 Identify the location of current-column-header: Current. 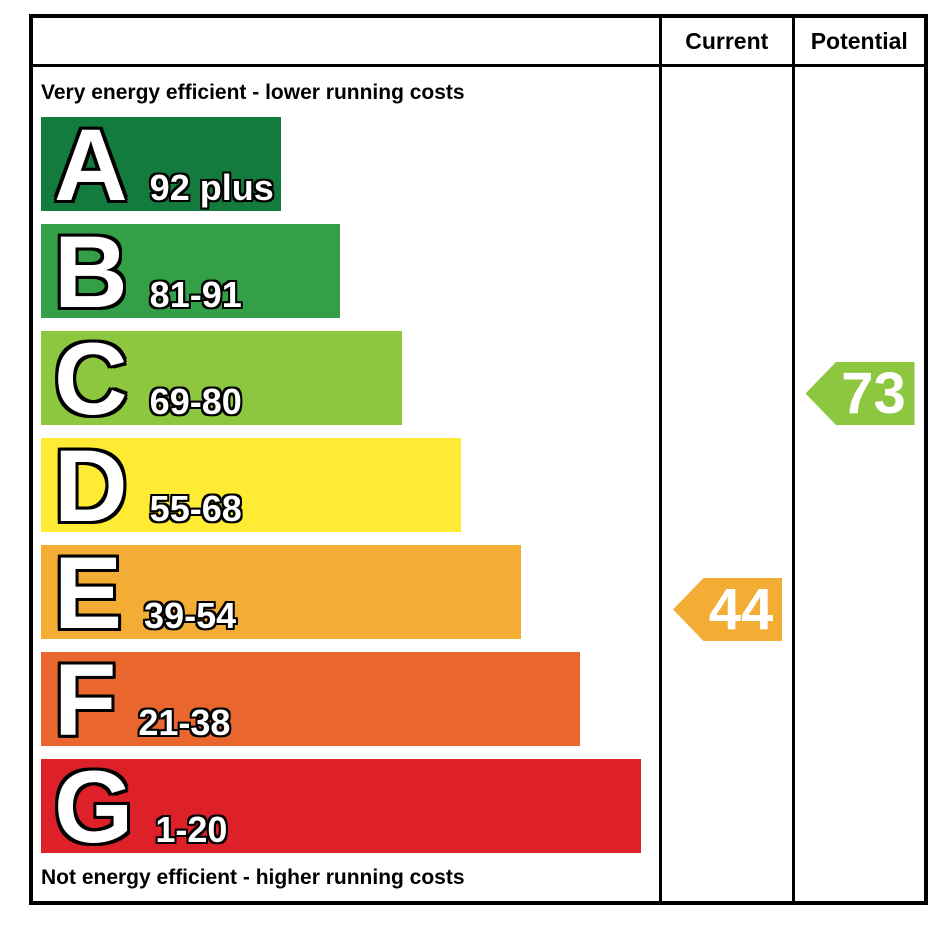
(725, 41).